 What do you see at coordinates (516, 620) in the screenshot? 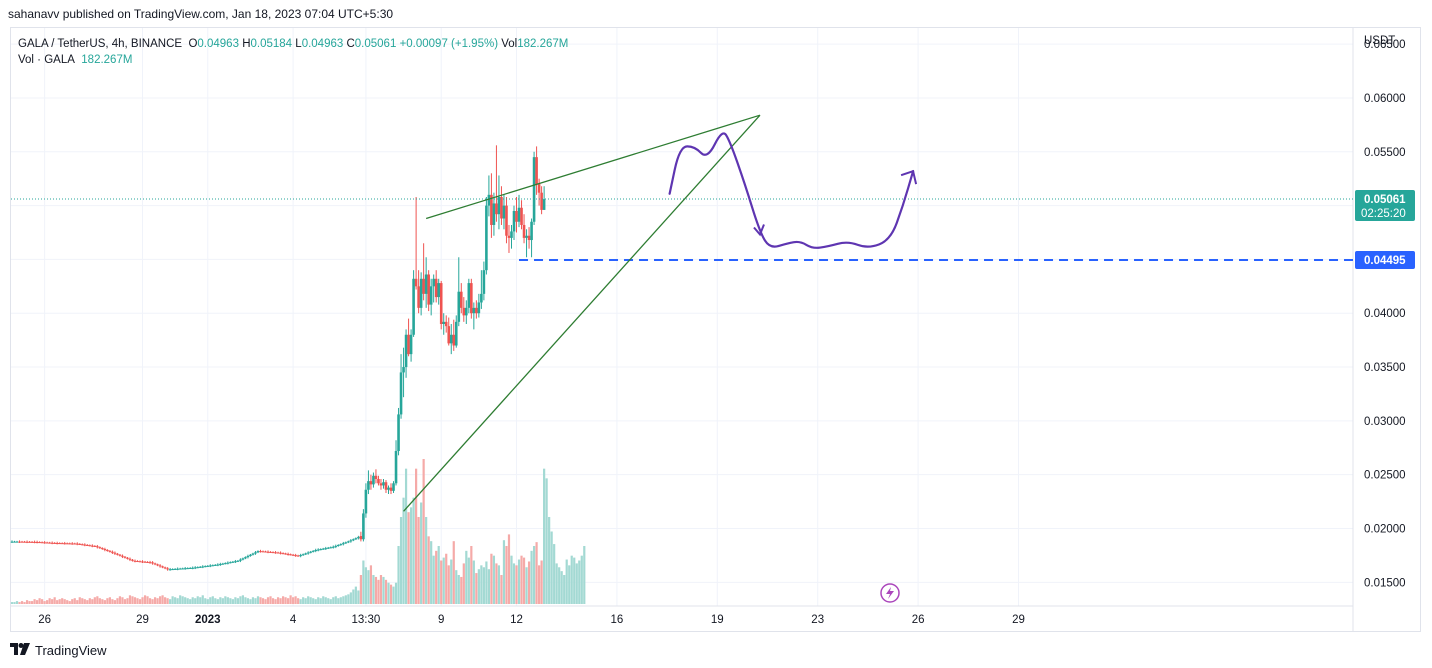
I see `time-axis-tick: 12` at bounding box center [516, 620].